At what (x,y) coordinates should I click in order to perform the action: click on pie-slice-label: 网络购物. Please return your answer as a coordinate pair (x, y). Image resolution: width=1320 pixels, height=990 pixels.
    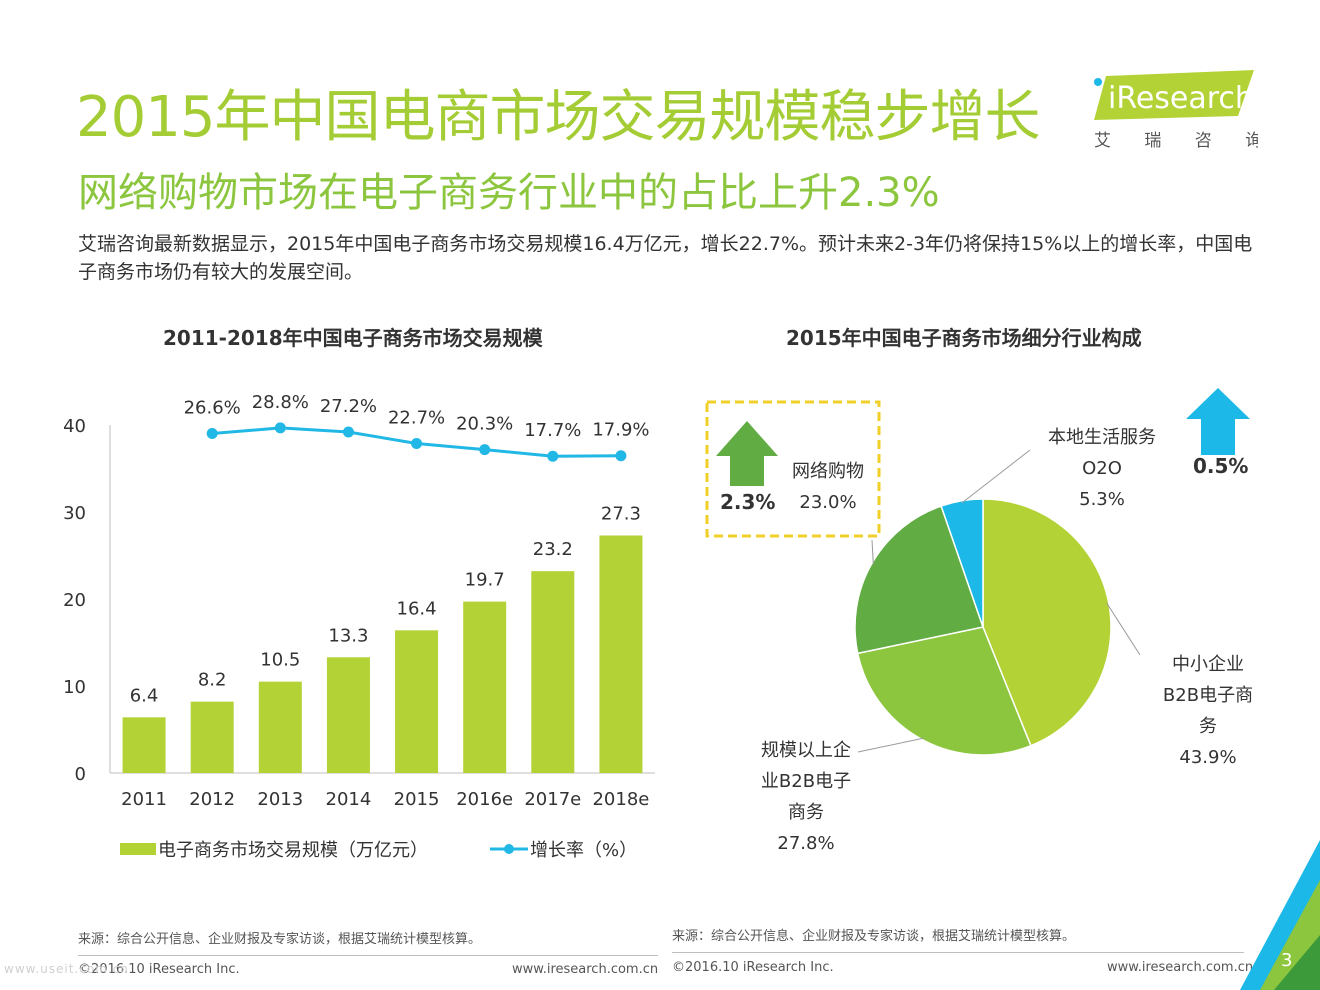
    Looking at the image, I should click on (828, 471).